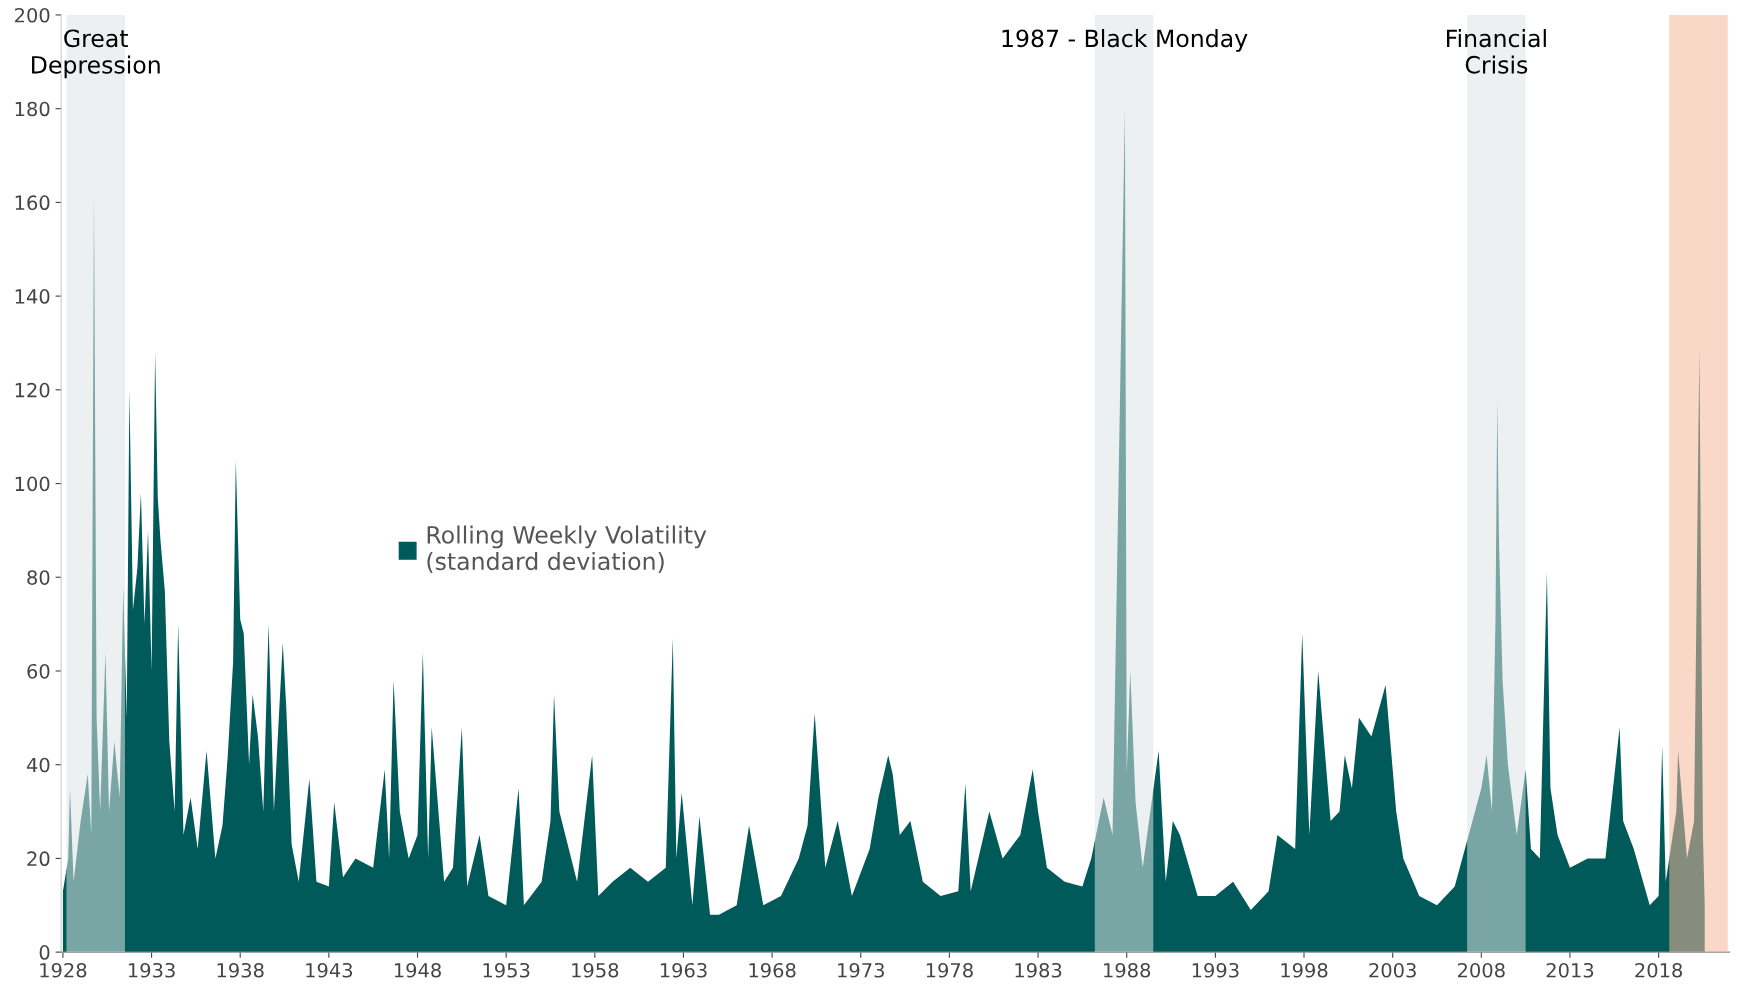 The image size is (1747, 997). What do you see at coordinates (772, 970) in the screenshot?
I see `x-tick-label: 1968` at bounding box center [772, 970].